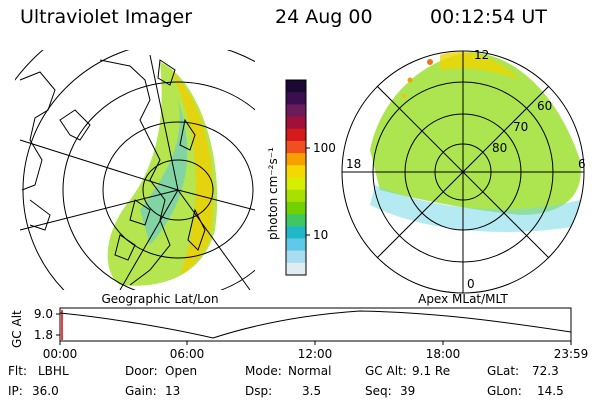  I want to click on info-ip-value: 36.0, so click(45, 391).